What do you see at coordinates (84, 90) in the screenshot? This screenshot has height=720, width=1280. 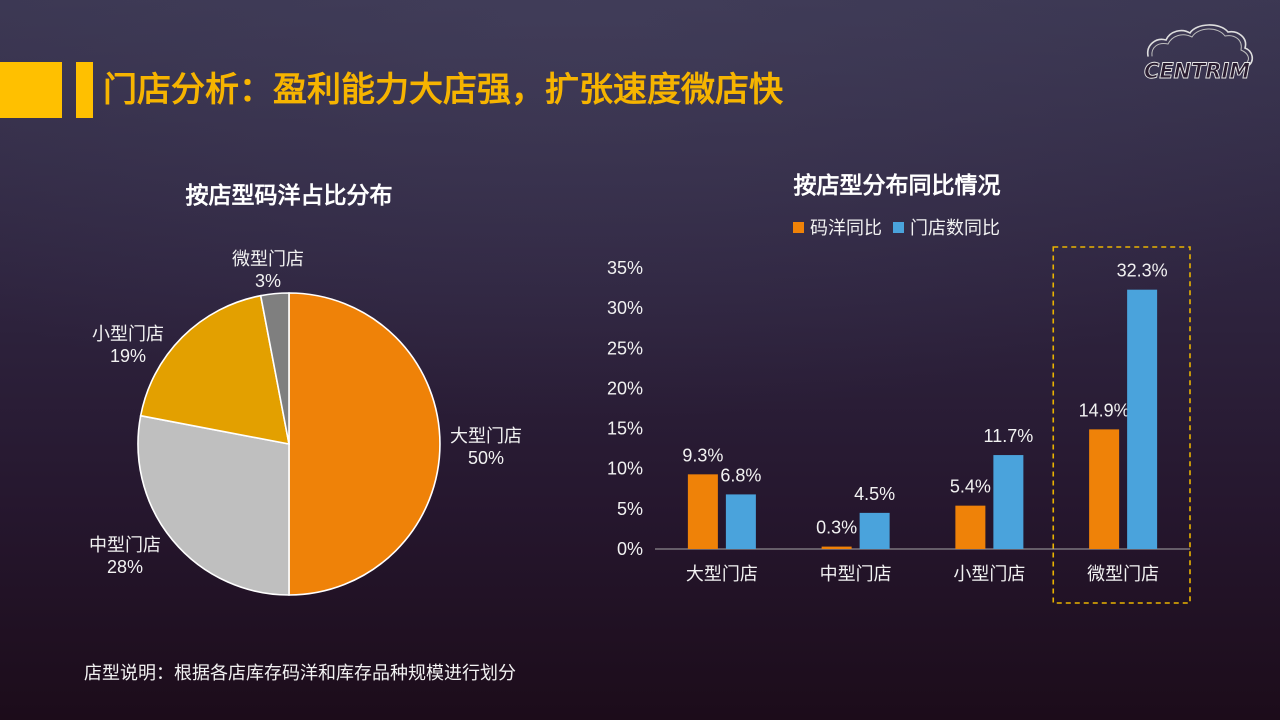 I see `title-accent-bar` at bounding box center [84, 90].